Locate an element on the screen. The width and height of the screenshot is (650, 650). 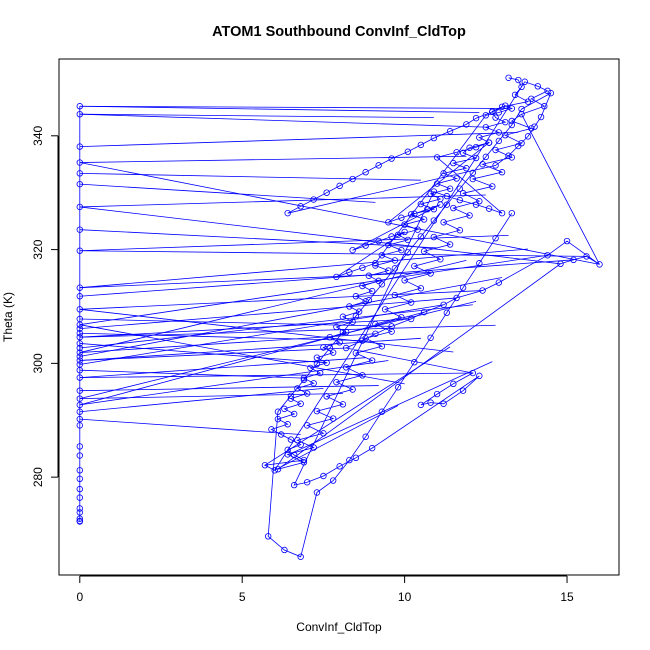
x-axis-label: ConvInf_CldTop is located at coordinates (339, 627).